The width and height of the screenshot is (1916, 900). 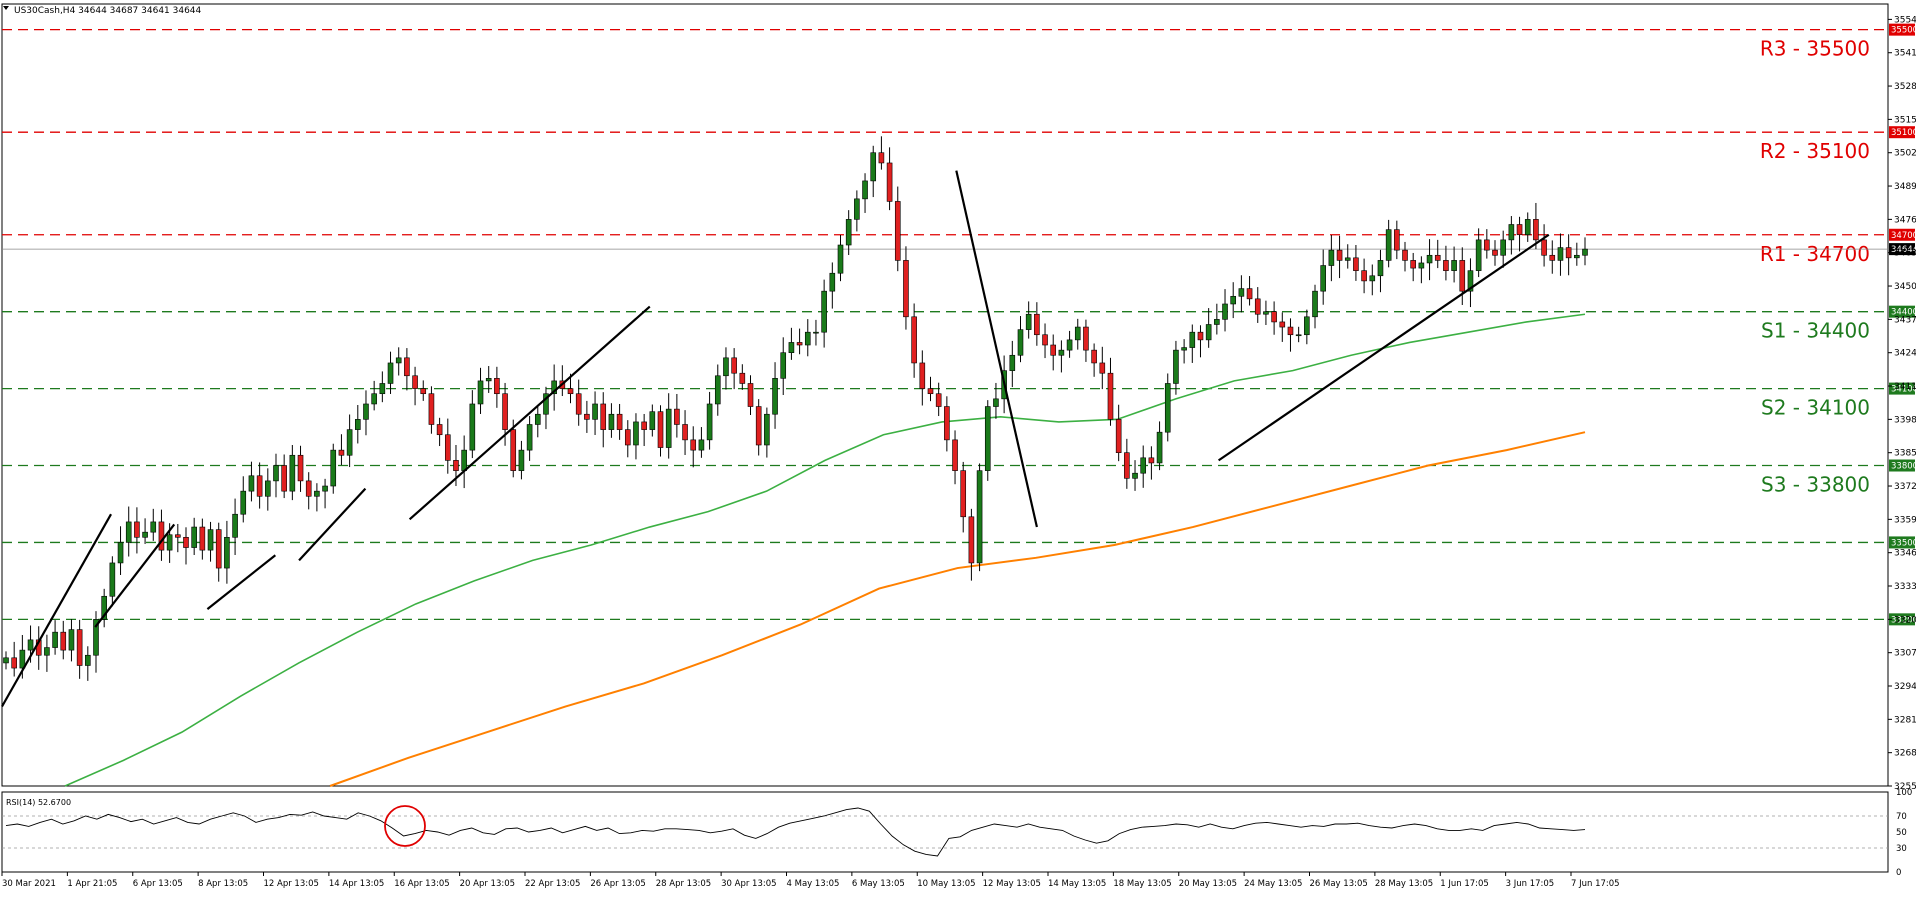 What do you see at coordinates (1905, 320) in the screenshot?
I see `price-tick-label: 34370` at bounding box center [1905, 320].